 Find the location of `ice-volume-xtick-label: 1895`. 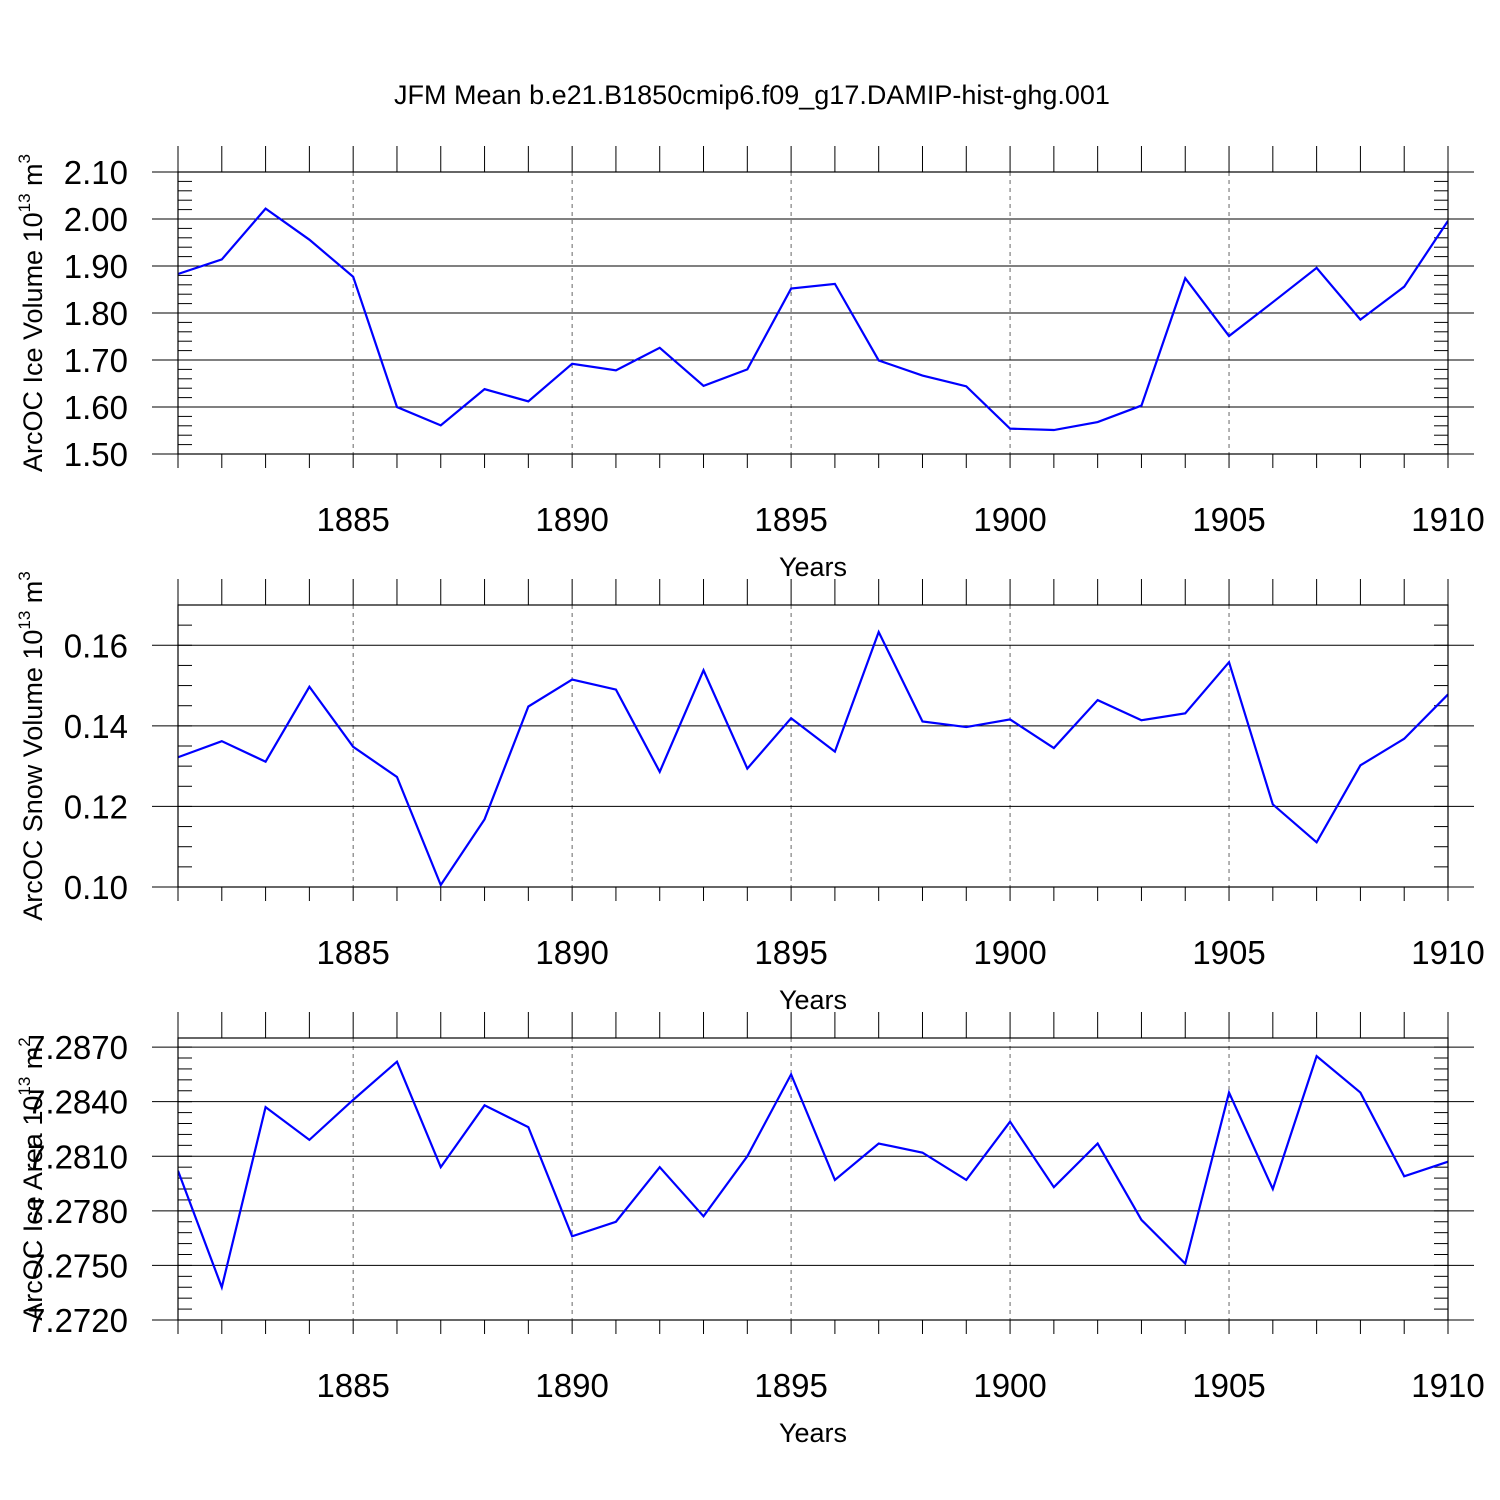

ice-volume-xtick-label: 1895 is located at coordinates (790, 519).